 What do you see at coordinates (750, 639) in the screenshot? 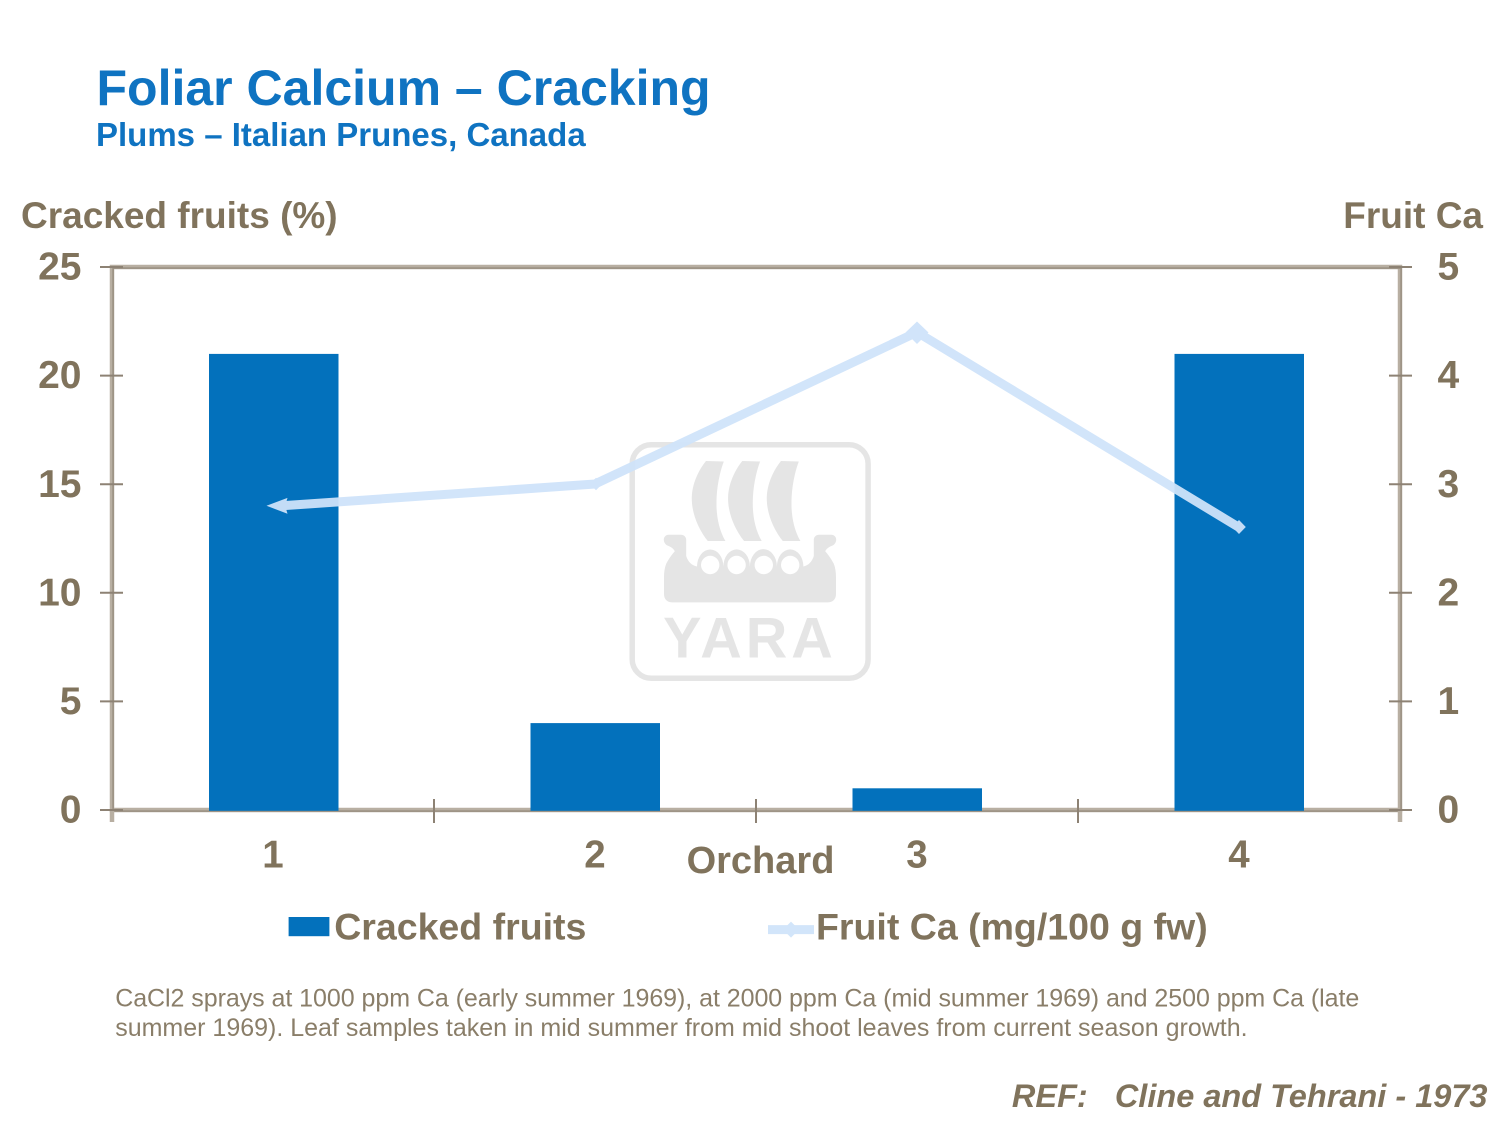
I see `svg-text: YARA` at bounding box center [750, 639].